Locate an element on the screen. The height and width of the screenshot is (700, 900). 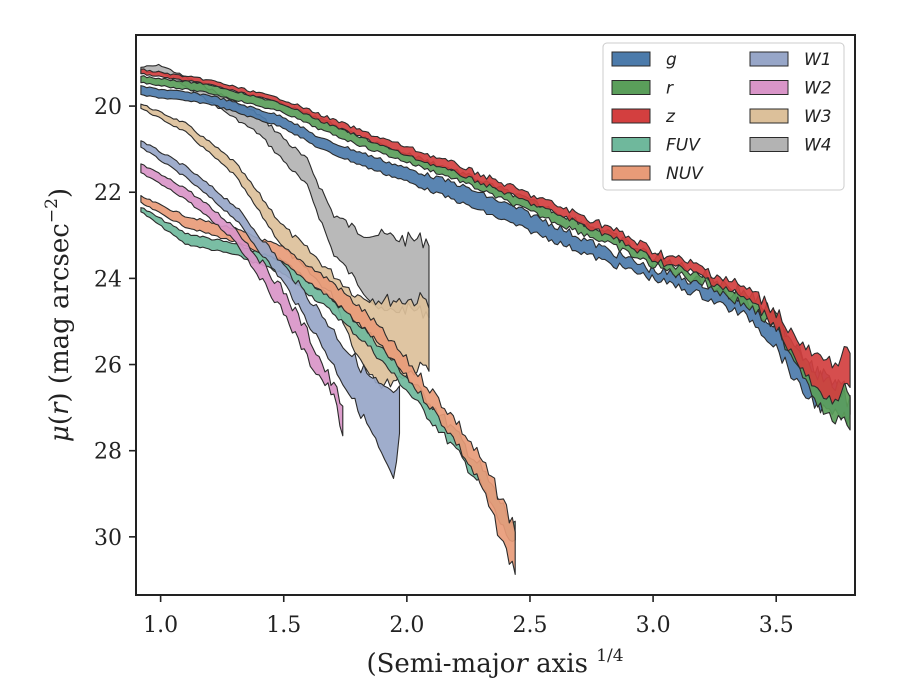
y-tick-label: 24 is located at coordinates (108, 279).